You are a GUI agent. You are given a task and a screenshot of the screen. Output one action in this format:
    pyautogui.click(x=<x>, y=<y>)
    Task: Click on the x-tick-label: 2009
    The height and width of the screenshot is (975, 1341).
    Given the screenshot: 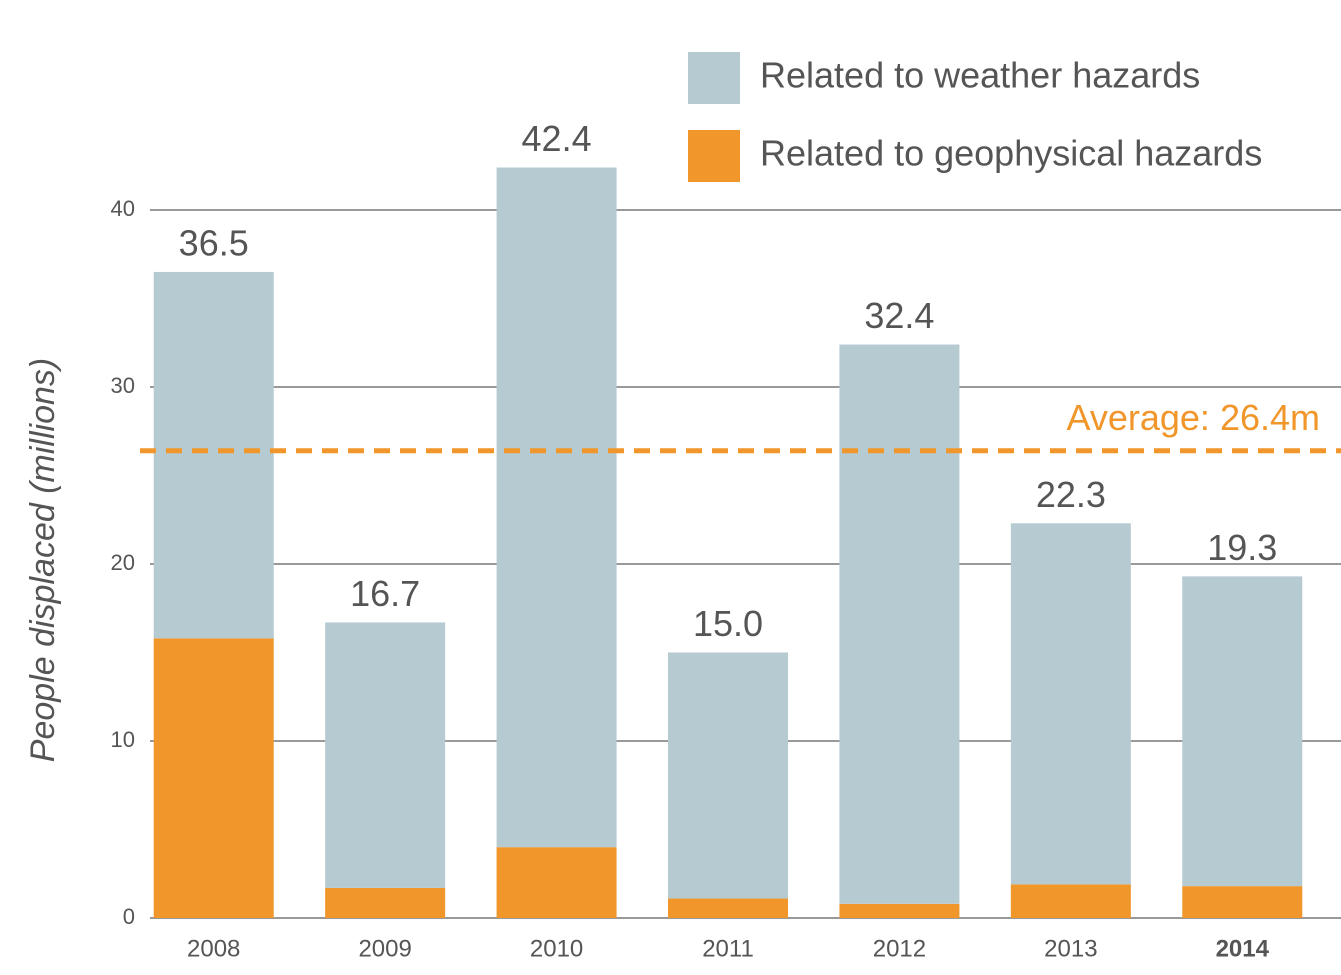 What is the action you would take?
    pyautogui.click(x=384, y=948)
    